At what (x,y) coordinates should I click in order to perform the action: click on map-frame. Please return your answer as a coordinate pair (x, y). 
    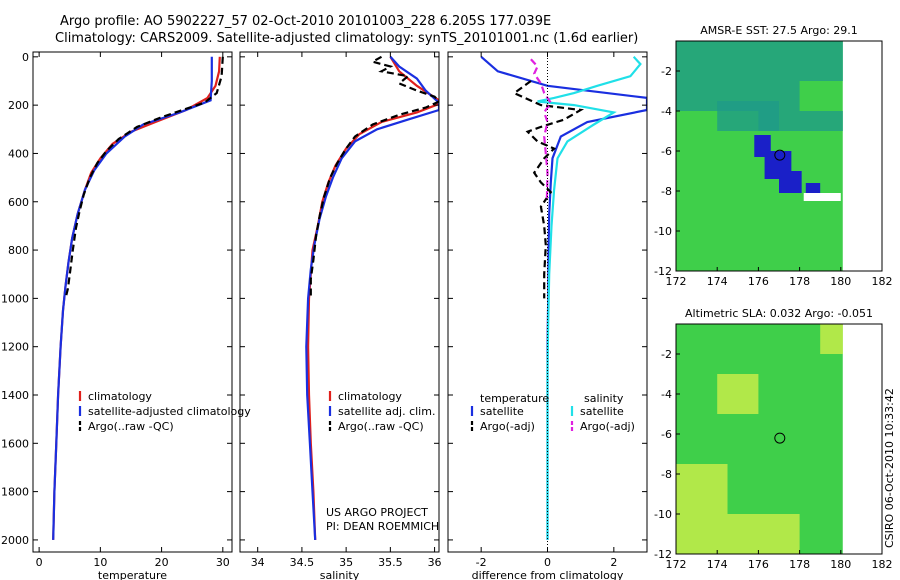
    Looking at the image, I should click on (779, 156).